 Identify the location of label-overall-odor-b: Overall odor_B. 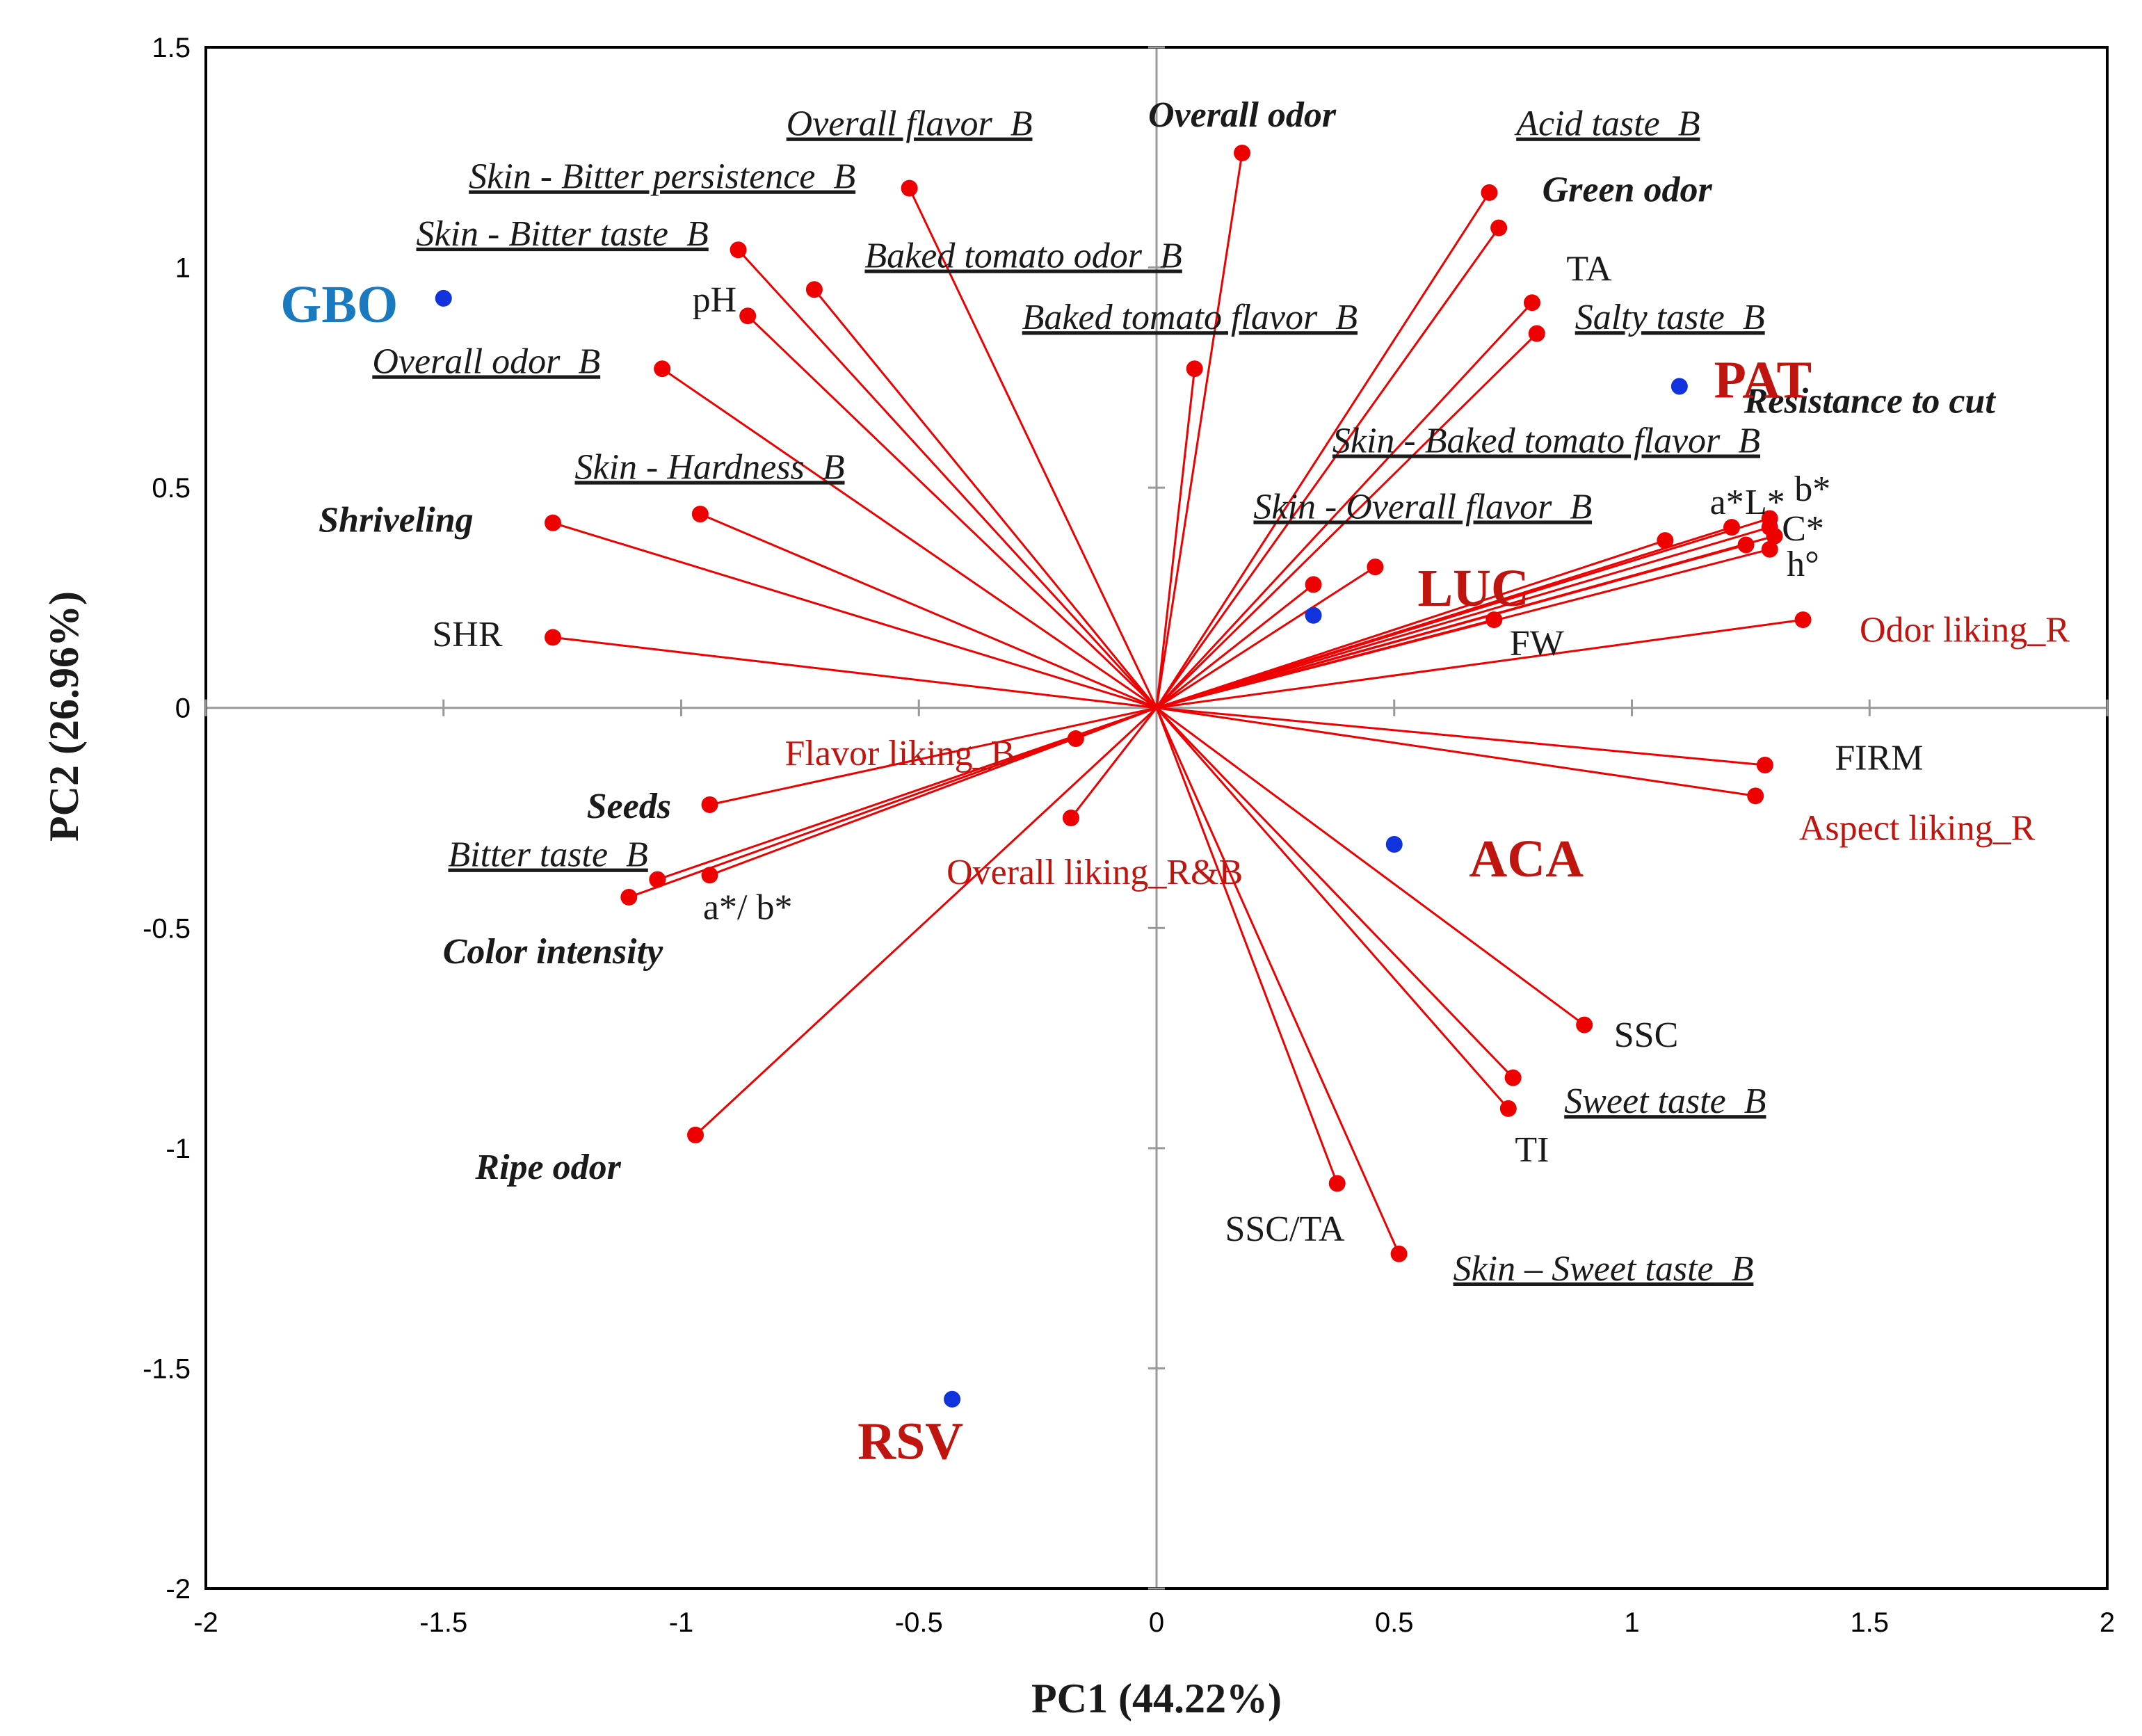
(486, 362).